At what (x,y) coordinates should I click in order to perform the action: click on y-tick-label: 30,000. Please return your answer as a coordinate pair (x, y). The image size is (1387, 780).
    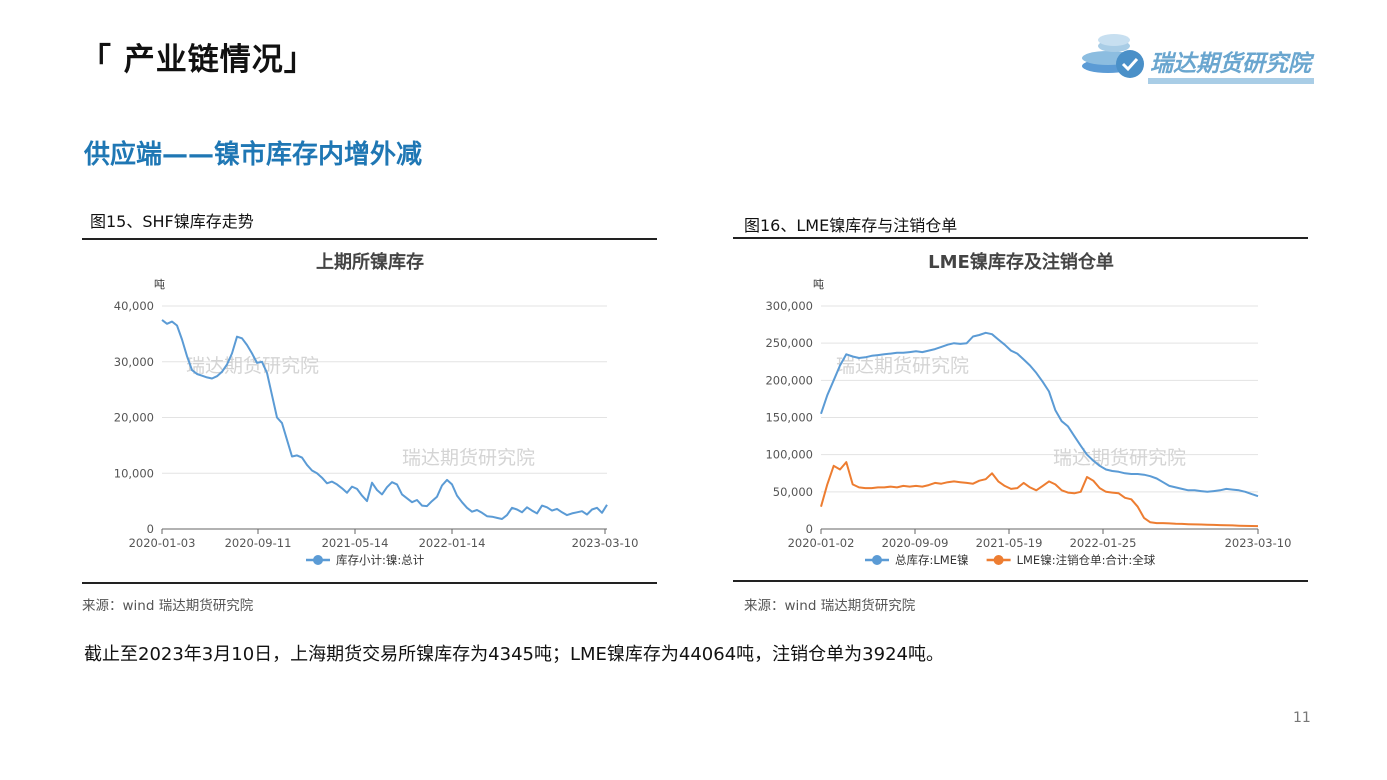
    Looking at the image, I should click on (134, 362).